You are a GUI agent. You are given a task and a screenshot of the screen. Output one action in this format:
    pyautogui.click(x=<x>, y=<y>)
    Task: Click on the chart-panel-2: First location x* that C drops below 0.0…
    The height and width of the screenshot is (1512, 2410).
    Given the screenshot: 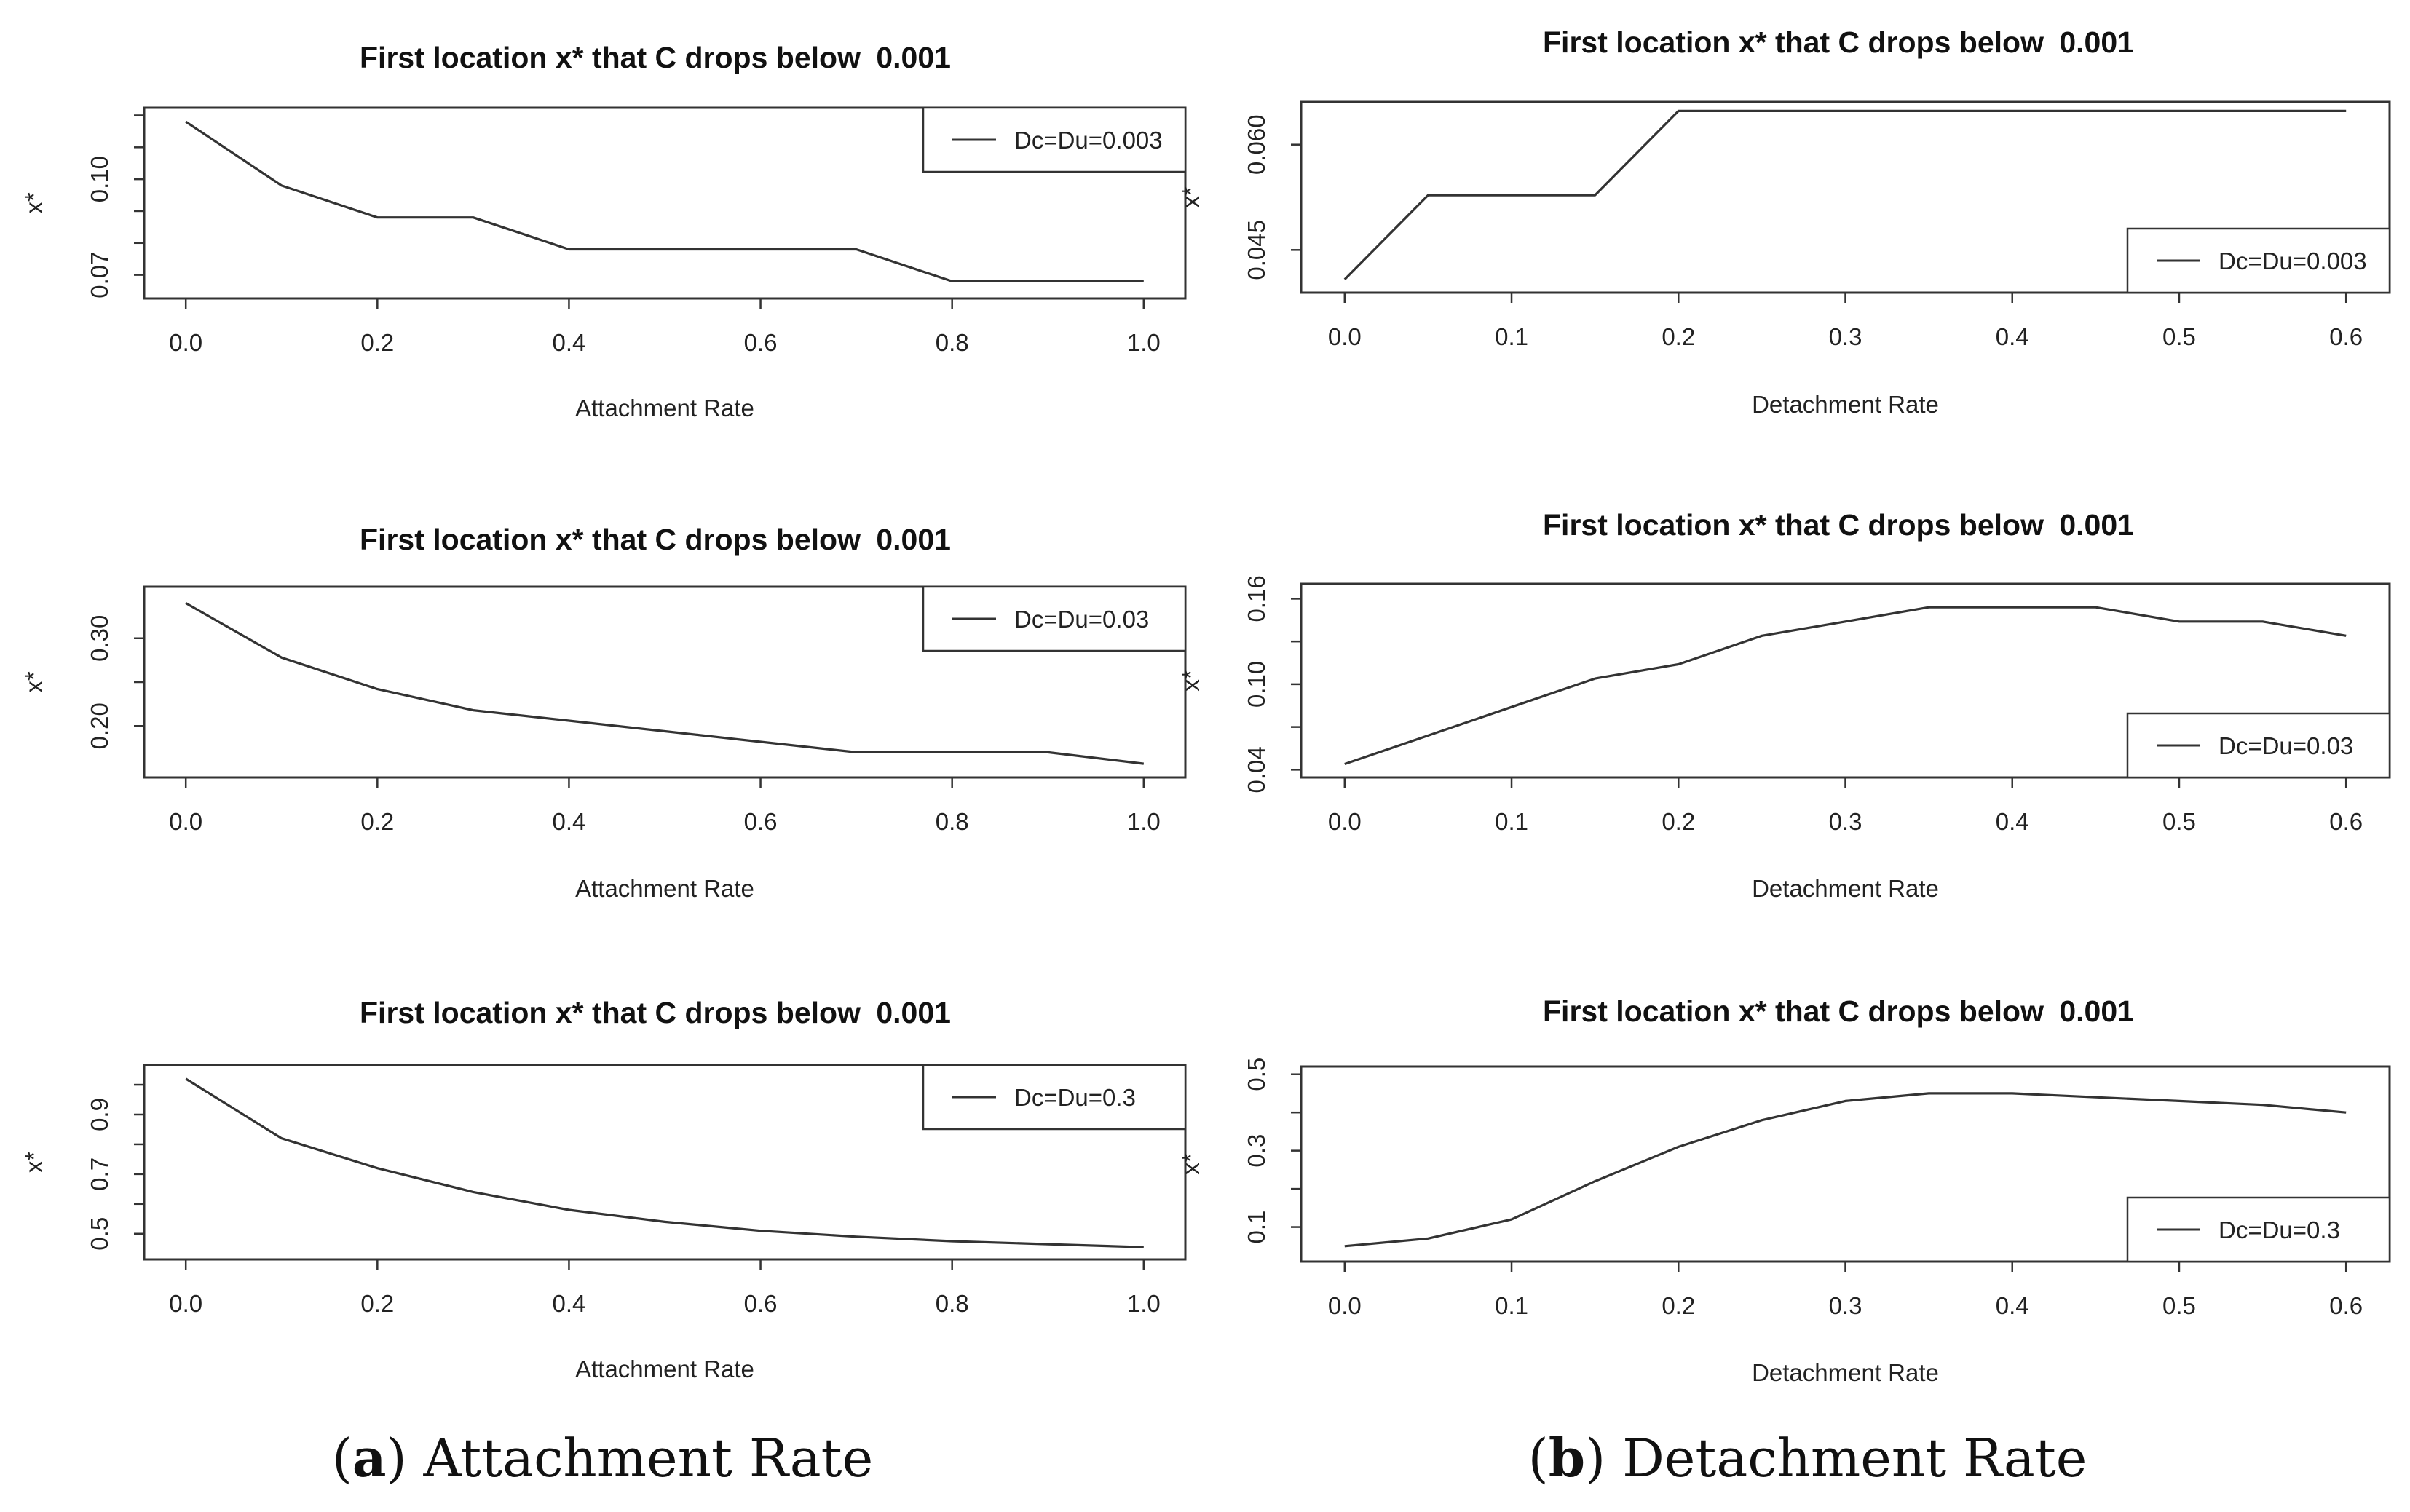 What is the action you would take?
    pyautogui.click(x=1784, y=221)
    